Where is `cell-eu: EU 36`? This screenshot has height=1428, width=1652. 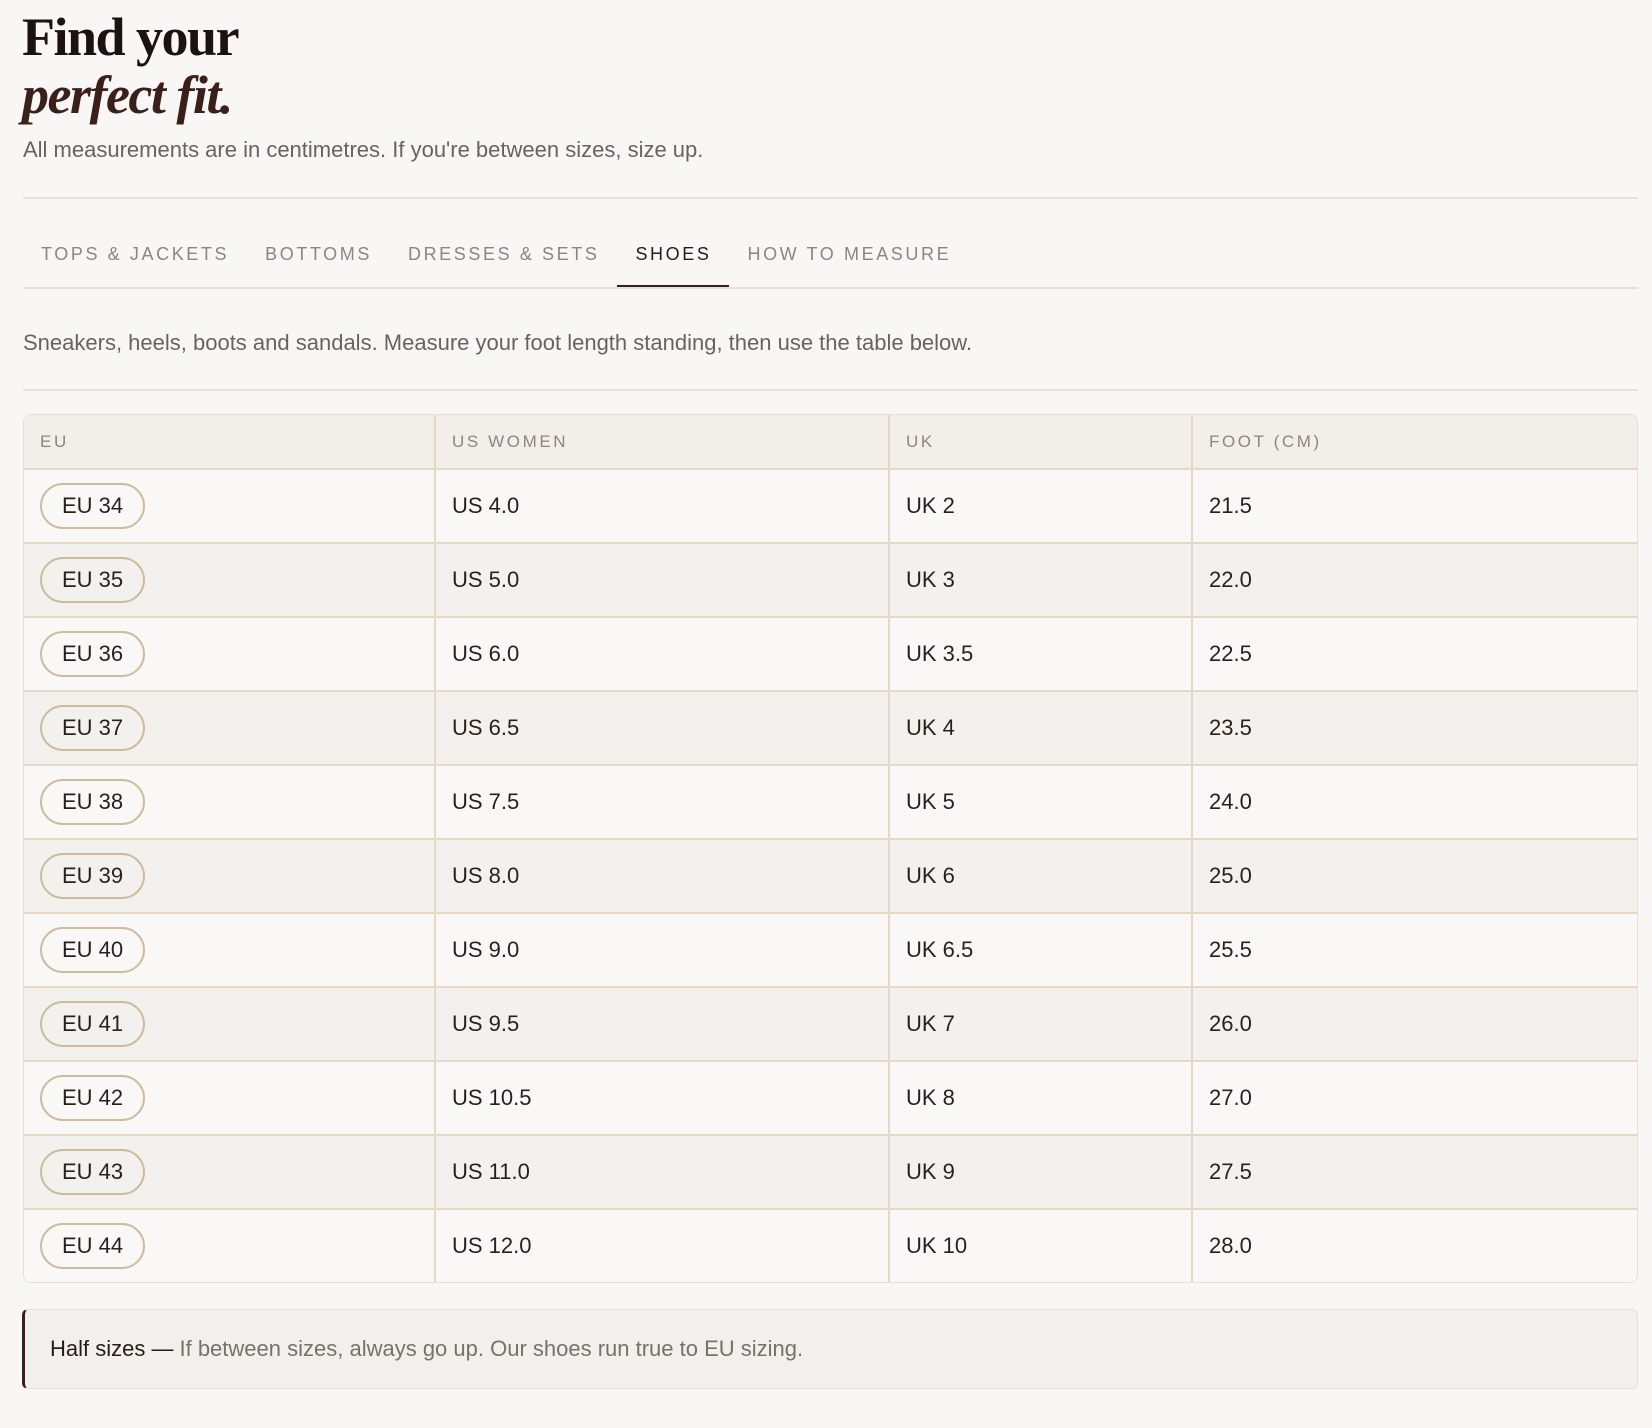 cell-eu: EU 36 is located at coordinates (229, 654).